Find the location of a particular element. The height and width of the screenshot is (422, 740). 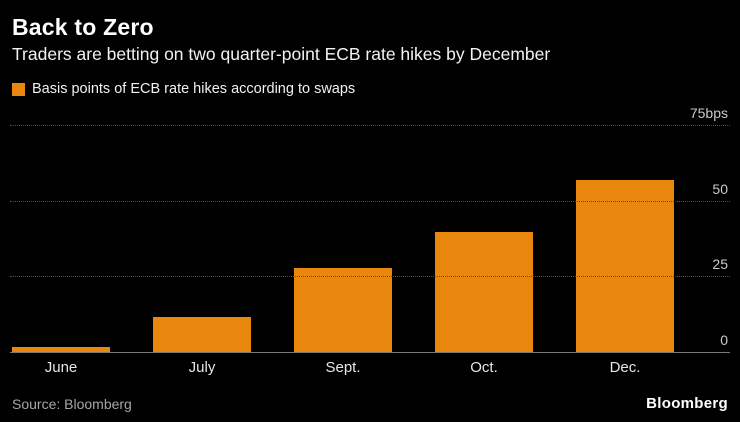

bar-column-dec is located at coordinates (625, 239).